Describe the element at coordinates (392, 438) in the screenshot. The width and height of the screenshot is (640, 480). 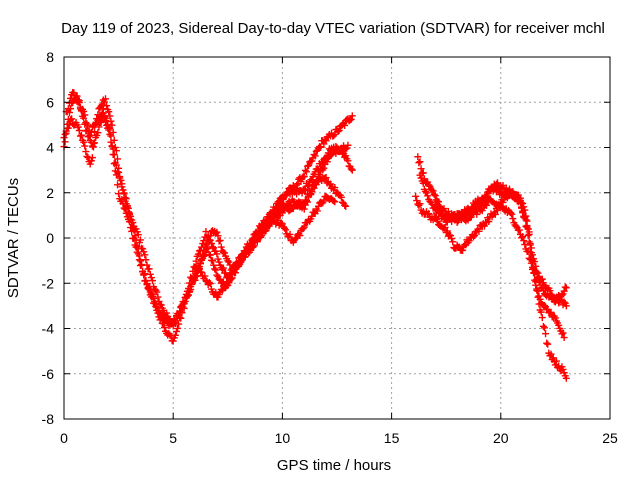
I see `x-tick-label: 15` at that location.